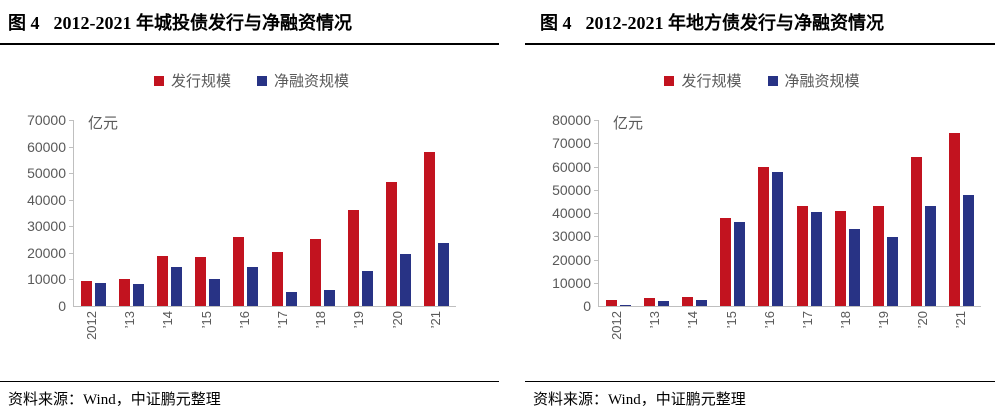 The height and width of the screenshot is (415, 999). I want to click on legend-item-issuance: 发行规模, so click(192, 80).